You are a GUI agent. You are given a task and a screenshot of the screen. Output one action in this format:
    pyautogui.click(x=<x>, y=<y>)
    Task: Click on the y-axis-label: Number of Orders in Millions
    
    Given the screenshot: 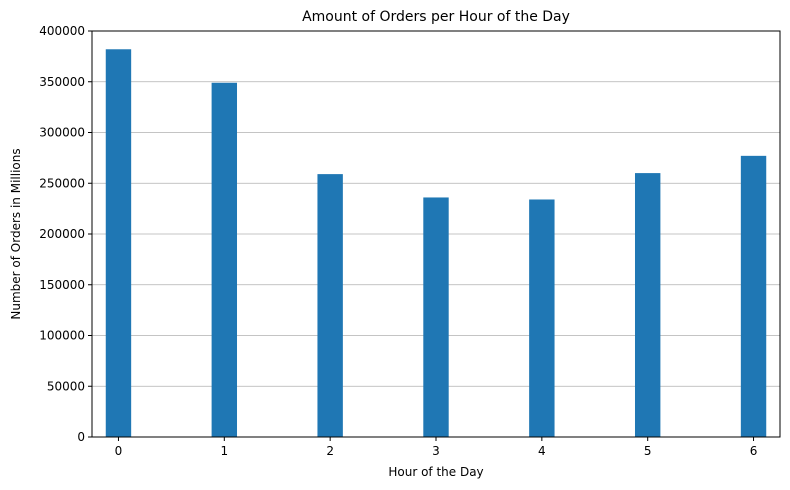 What is the action you would take?
    pyautogui.click(x=16, y=233)
    